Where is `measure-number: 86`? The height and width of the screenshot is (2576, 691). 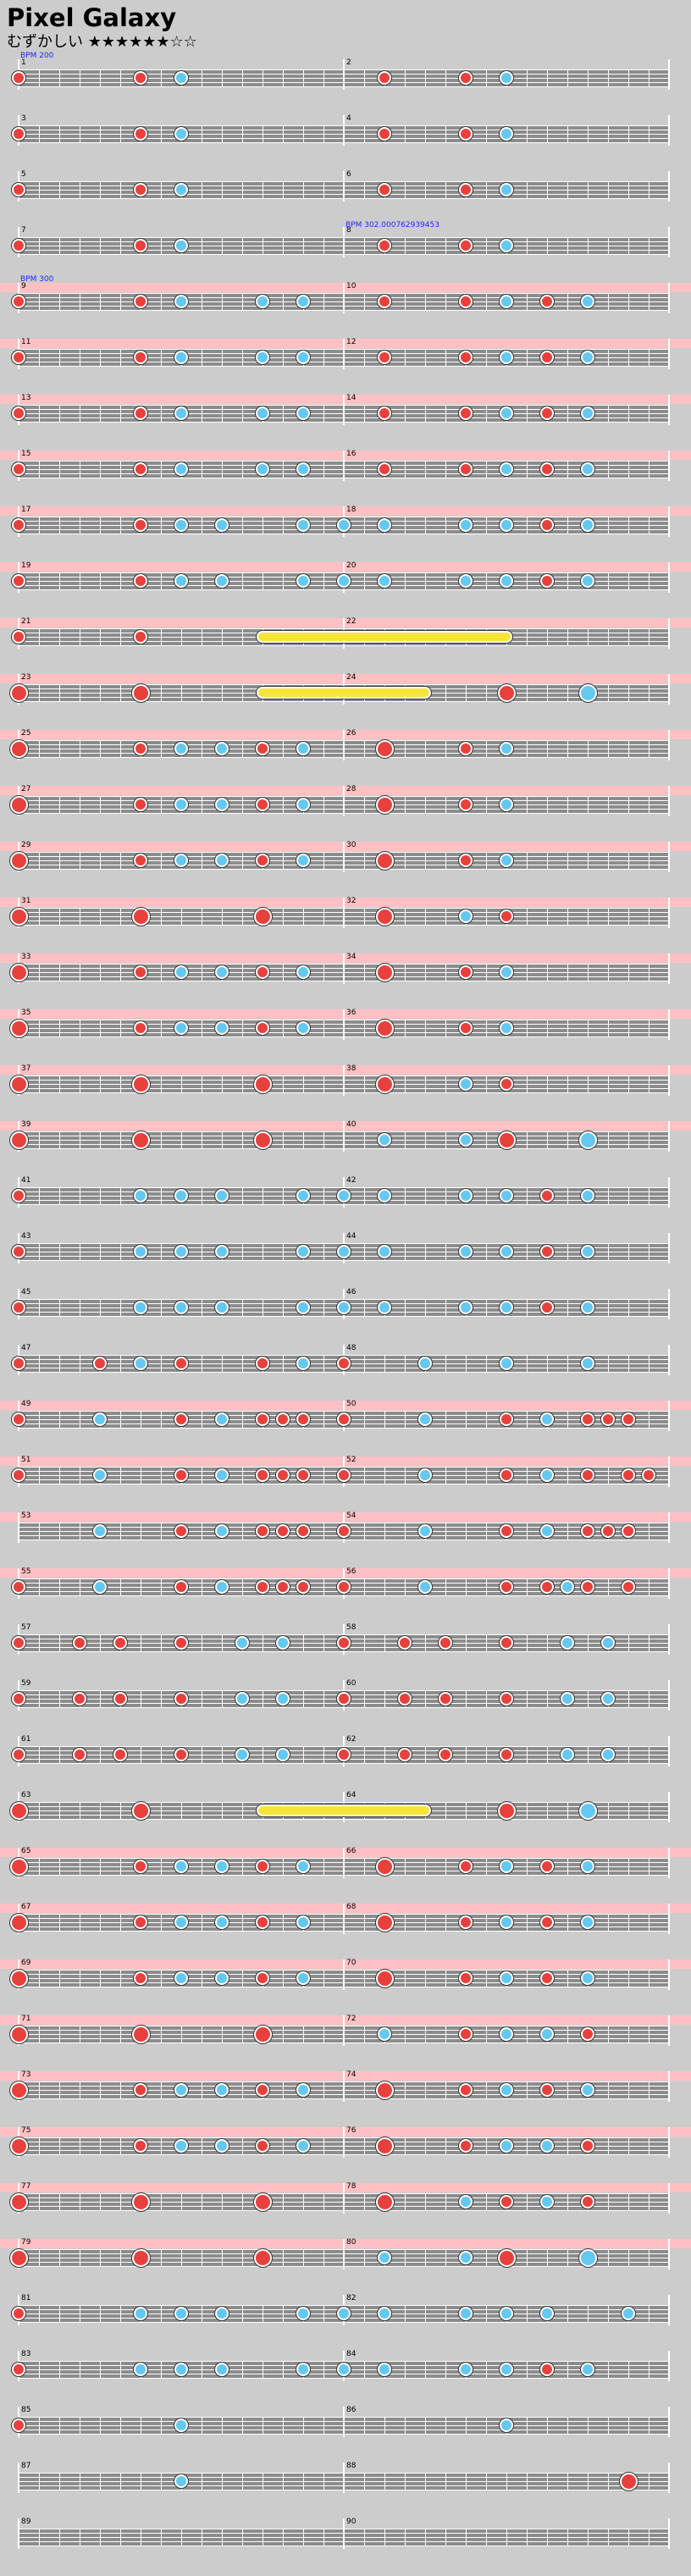
measure-number: 86 is located at coordinates (351, 2410).